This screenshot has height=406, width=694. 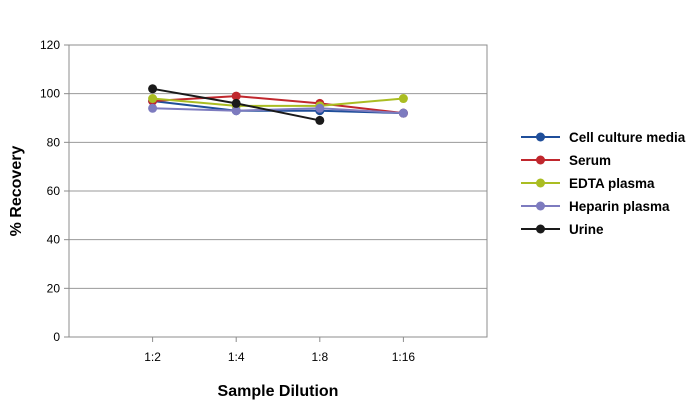 What do you see at coordinates (278, 391) in the screenshot?
I see `x-axis-title: Sample Dilution` at bounding box center [278, 391].